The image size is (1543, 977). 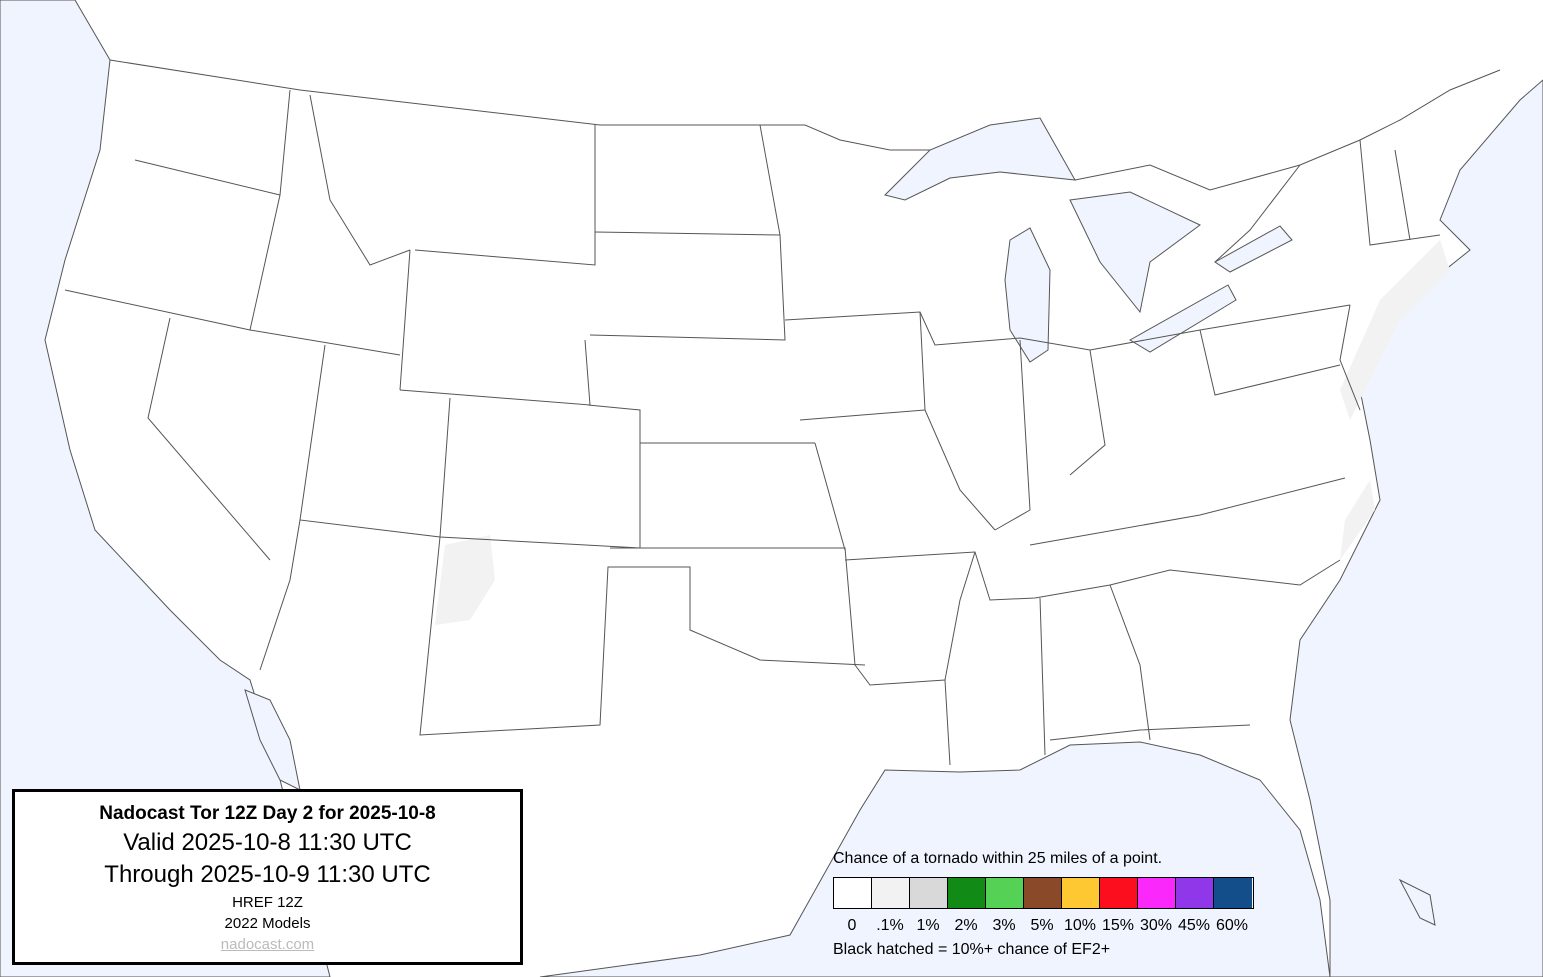 I want to click on model-name: HREF 12Z, so click(x=267, y=902).